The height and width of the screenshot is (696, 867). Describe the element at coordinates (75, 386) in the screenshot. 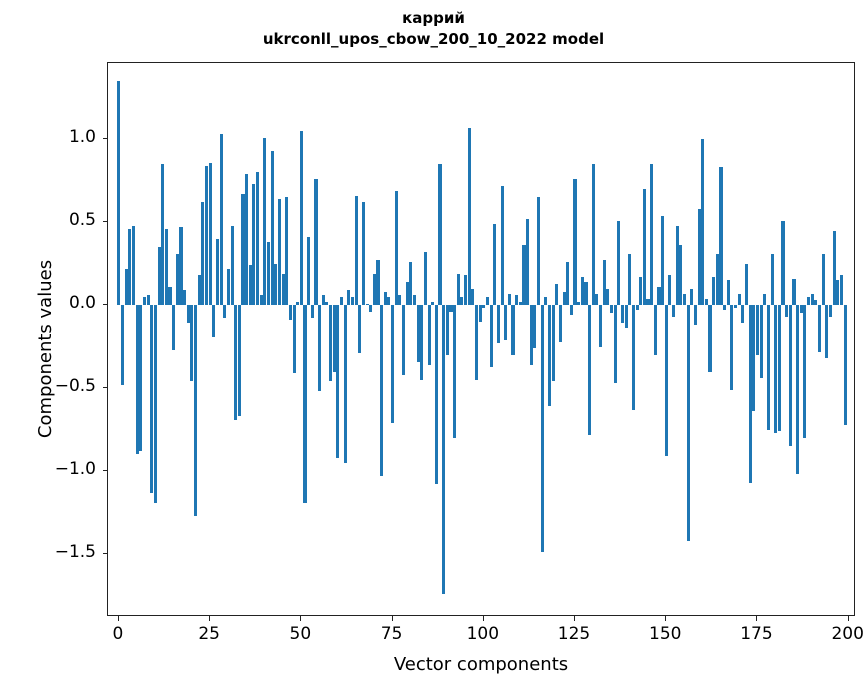

I see `y-tick-label: −0.5` at that location.